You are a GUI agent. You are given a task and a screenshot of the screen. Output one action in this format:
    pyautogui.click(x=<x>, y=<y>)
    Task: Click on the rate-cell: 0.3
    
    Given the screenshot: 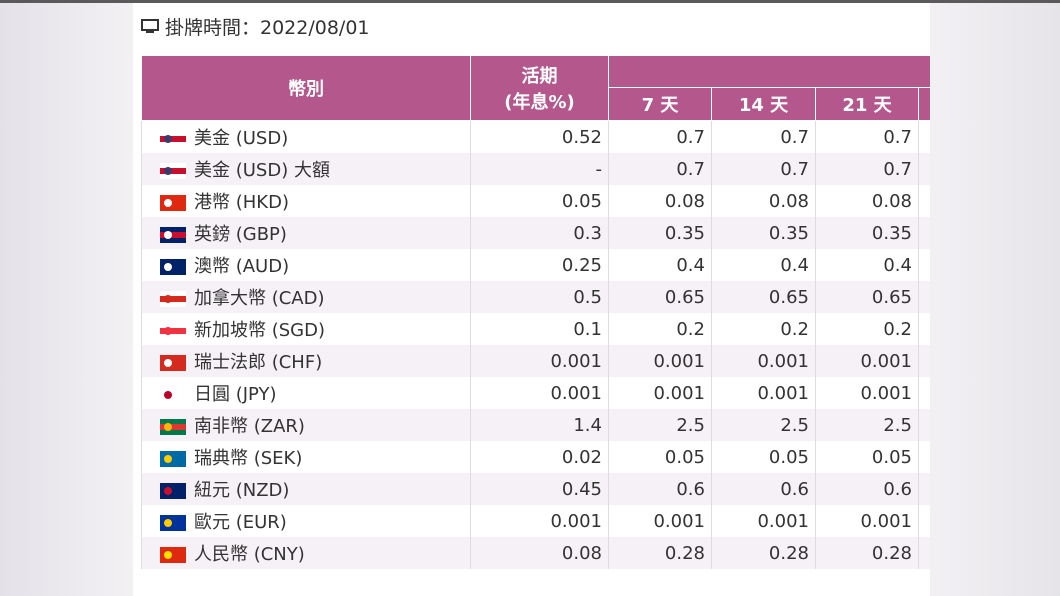 What is the action you would take?
    pyautogui.click(x=539, y=233)
    